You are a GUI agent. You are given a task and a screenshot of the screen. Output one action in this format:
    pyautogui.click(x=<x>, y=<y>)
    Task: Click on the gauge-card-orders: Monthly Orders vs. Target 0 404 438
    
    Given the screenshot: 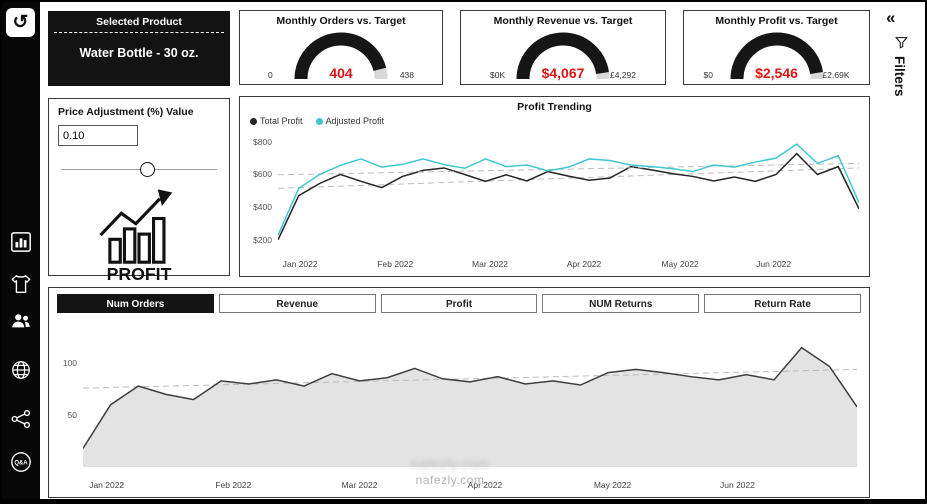 What is the action you would take?
    pyautogui.click(x=341, y=47)
    